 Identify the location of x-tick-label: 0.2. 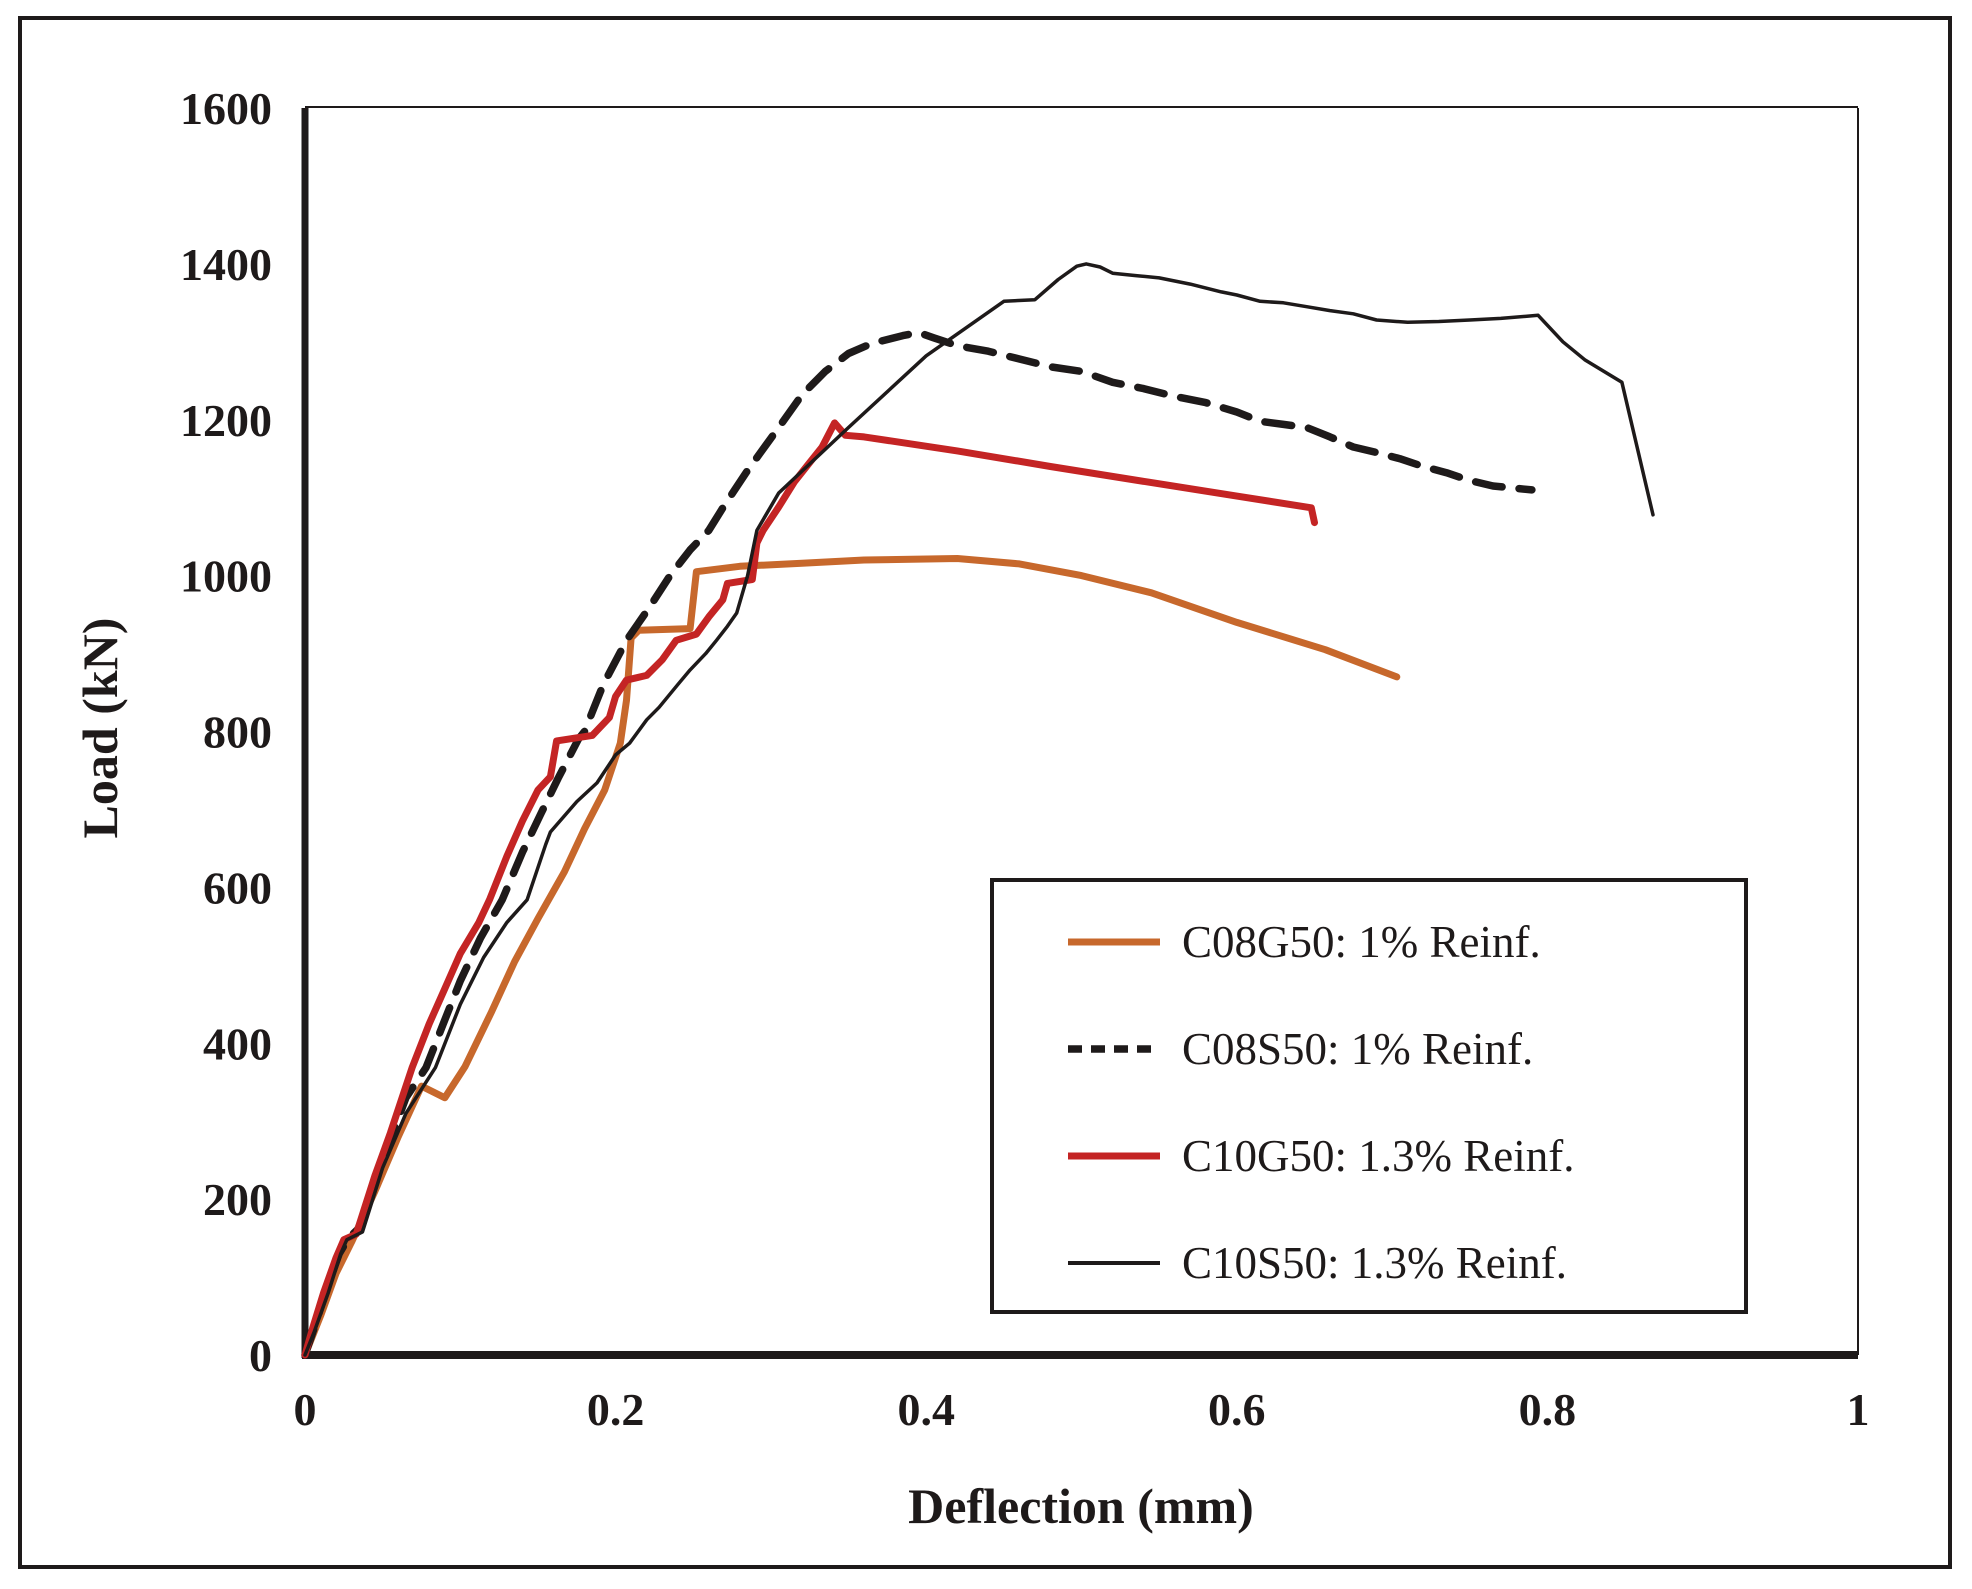
(616, 1409).